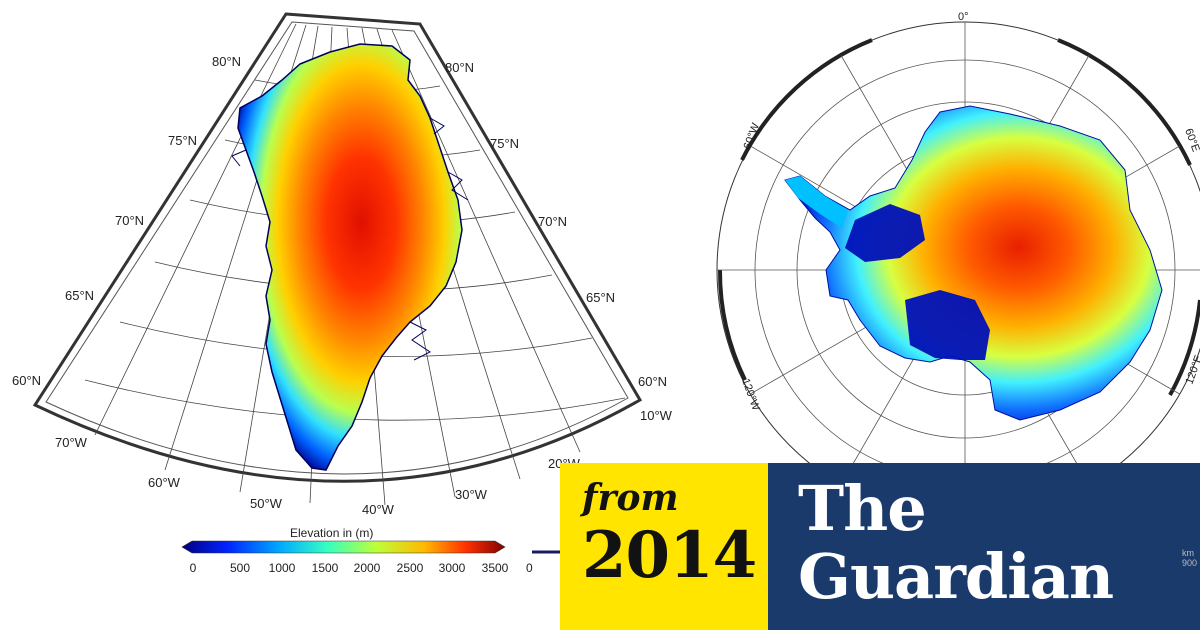  Describe the element at coordinates (410, 568) in the screenshot. I see `colorbar-tick: 2500` at that location.